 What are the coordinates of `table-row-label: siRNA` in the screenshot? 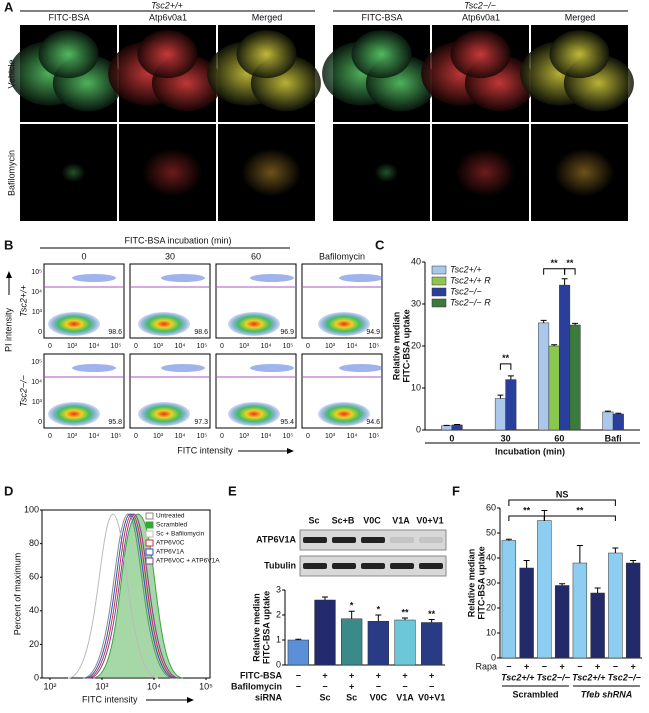 It's located at (269, 697).